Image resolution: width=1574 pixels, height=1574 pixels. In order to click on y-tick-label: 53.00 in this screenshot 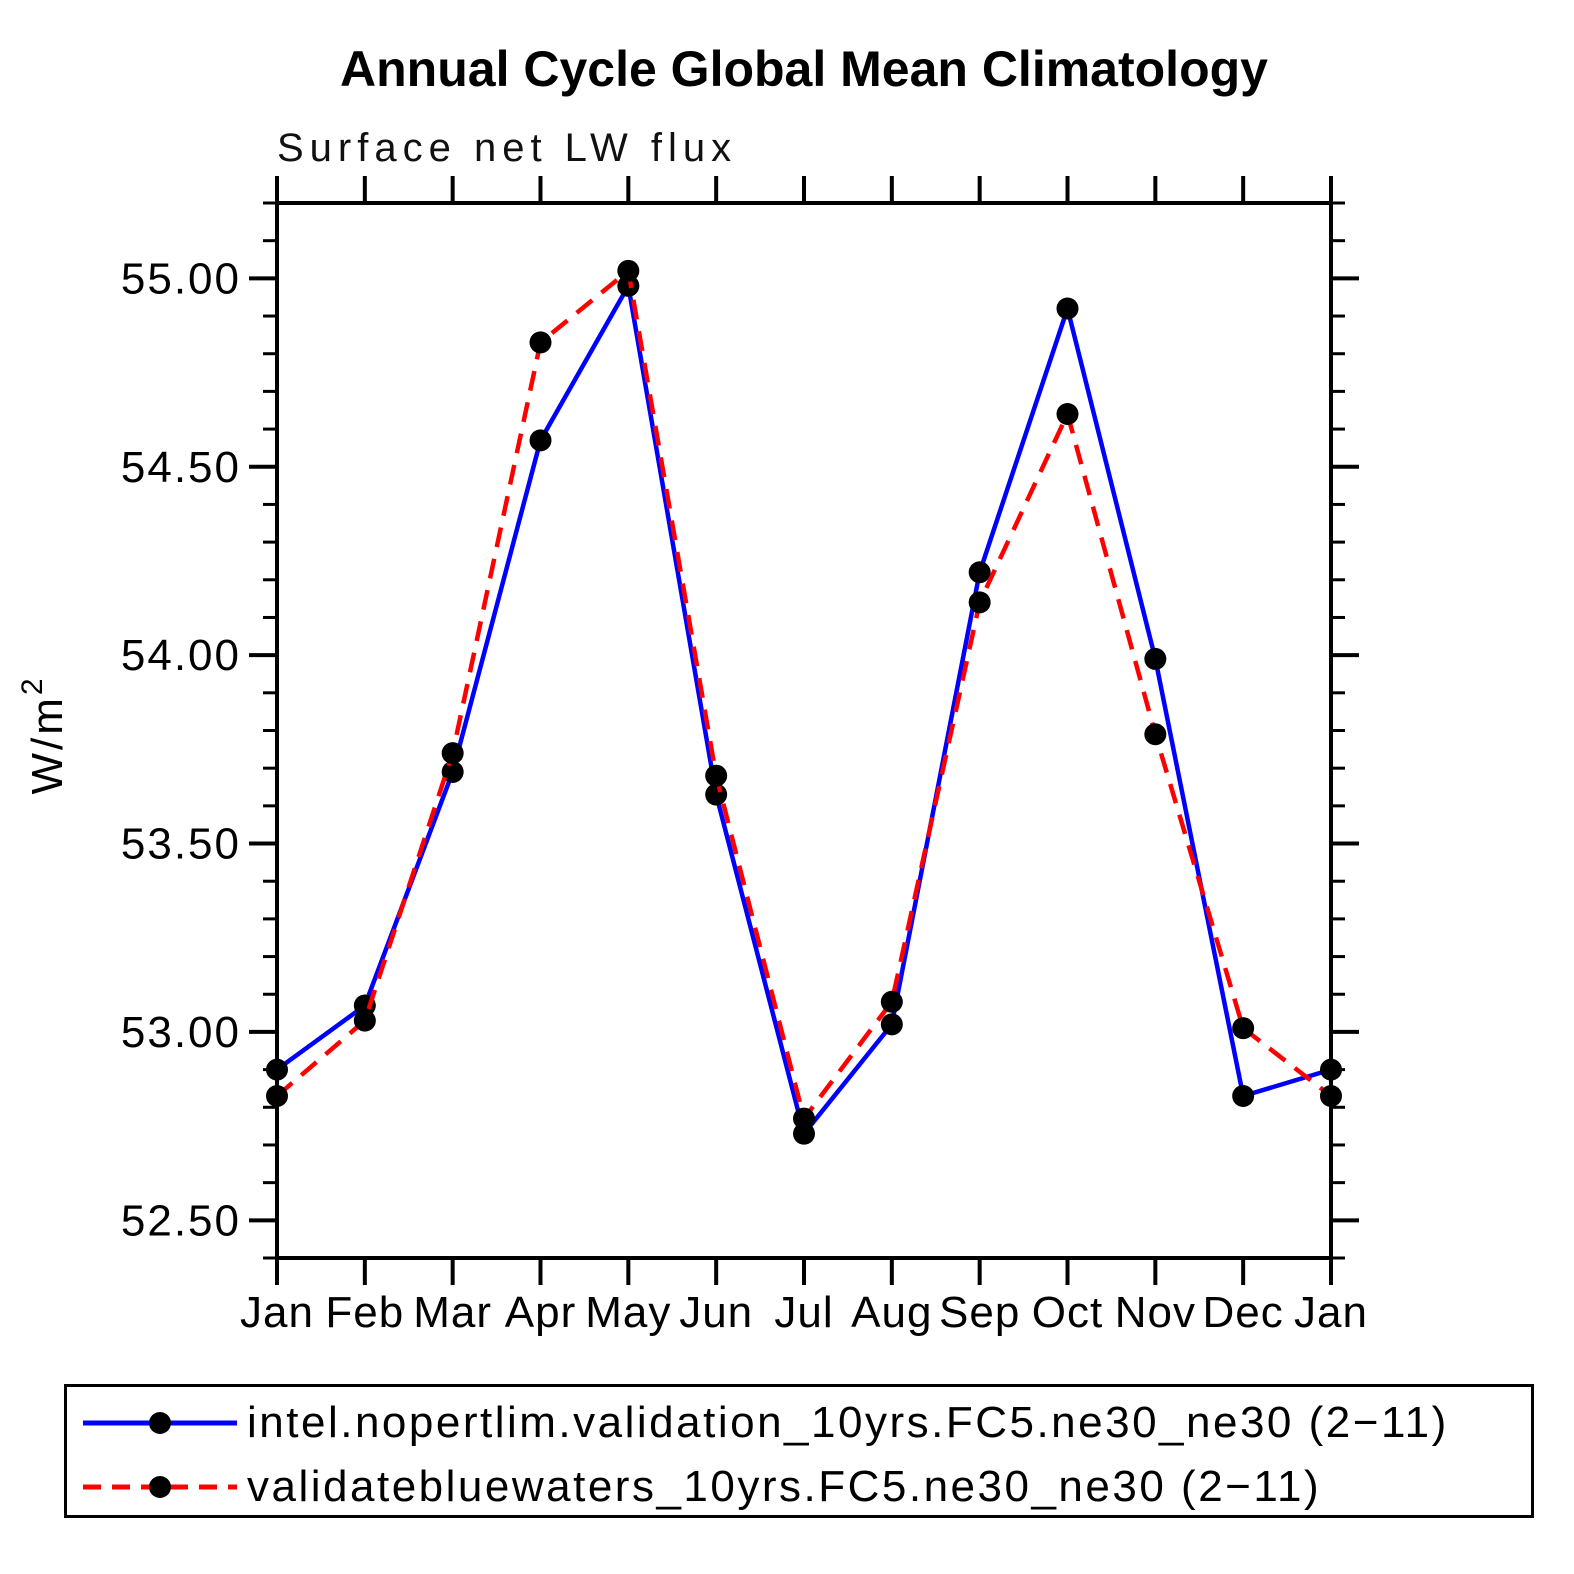, I will do `click(181, 1032)`.